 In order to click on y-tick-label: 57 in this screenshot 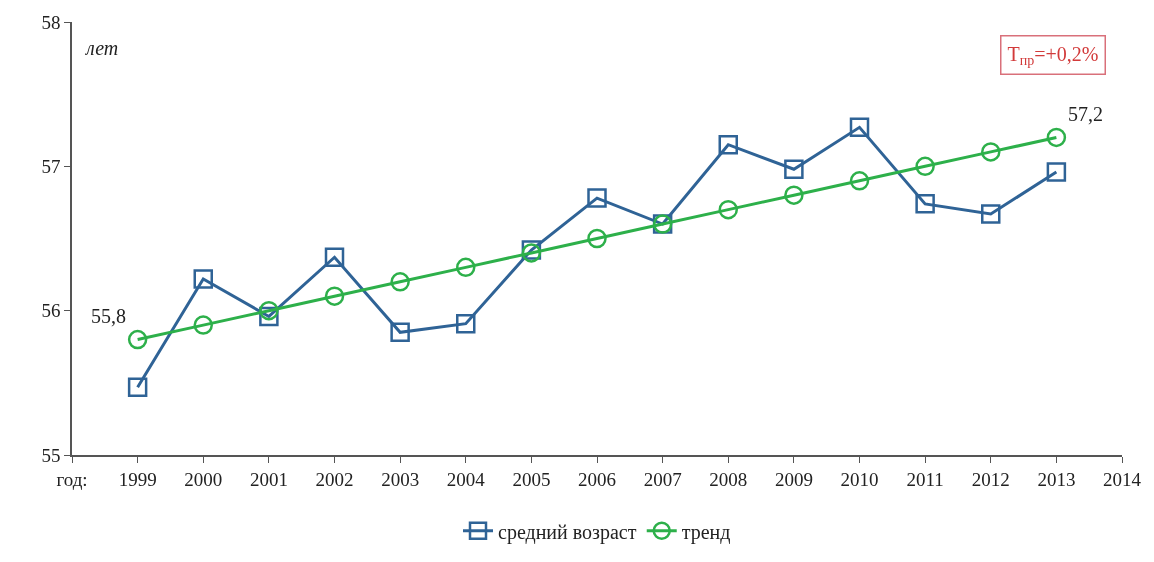, I will do `click(51, 166)`.